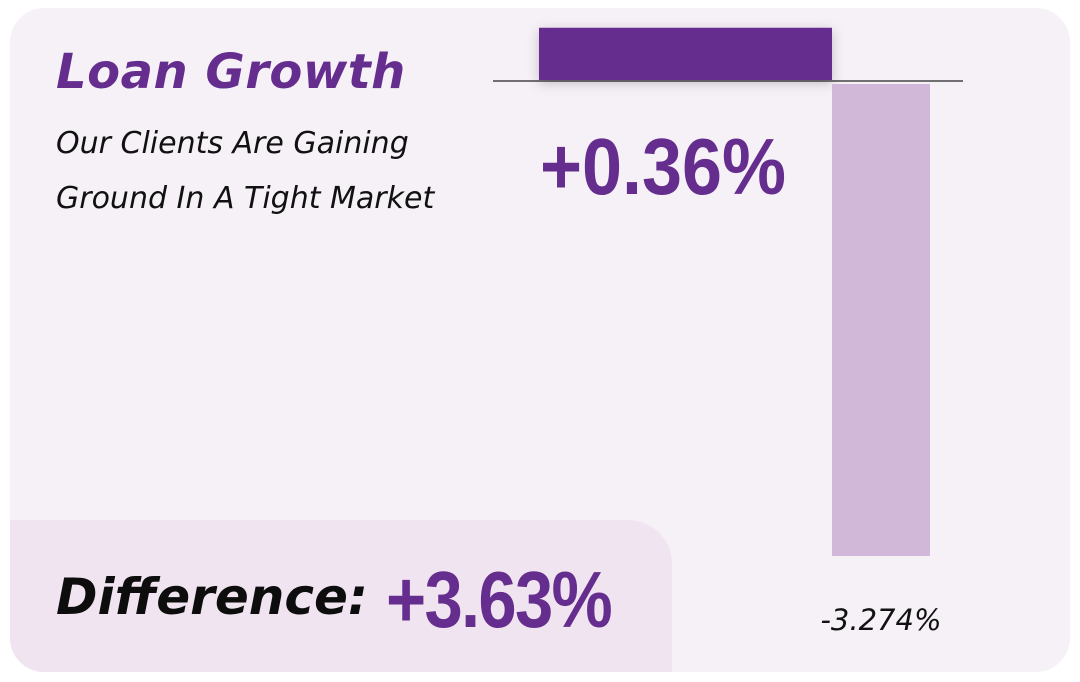  I want to click on data-label-negative: -3.274%, so click(880, 620).